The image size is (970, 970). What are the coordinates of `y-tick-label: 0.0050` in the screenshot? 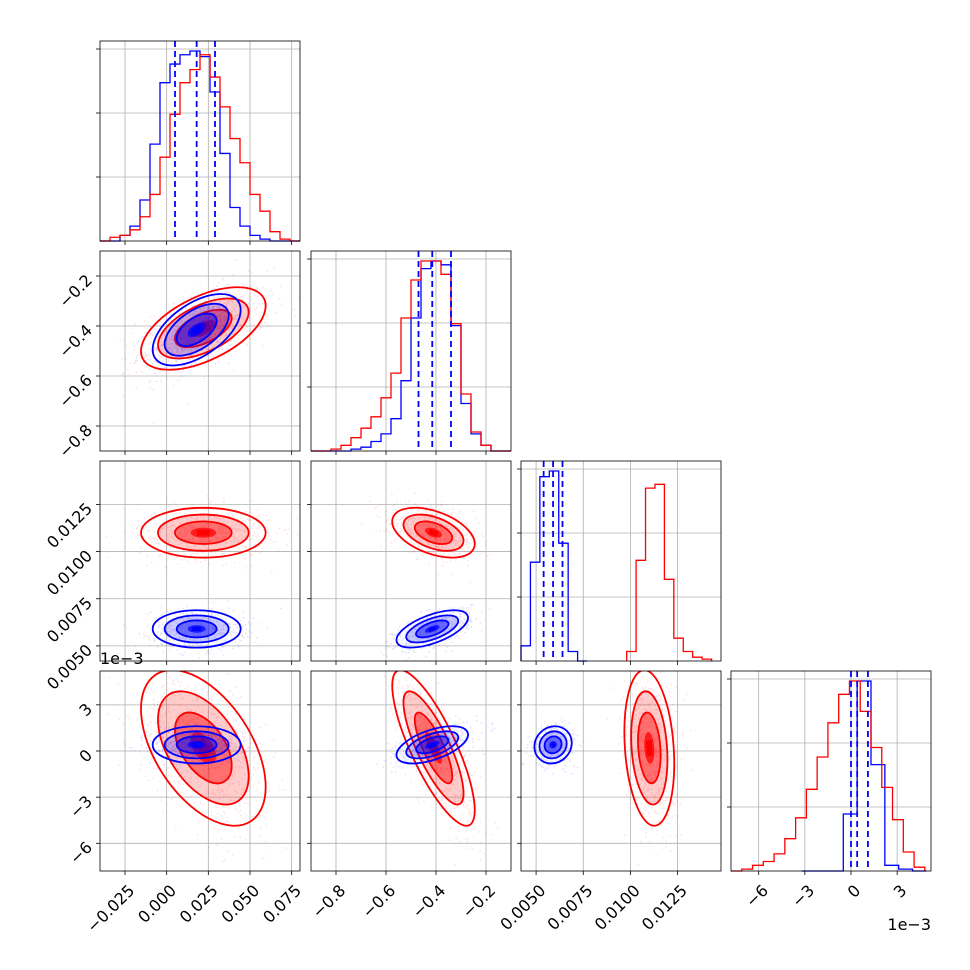 It's located at (69, 666).